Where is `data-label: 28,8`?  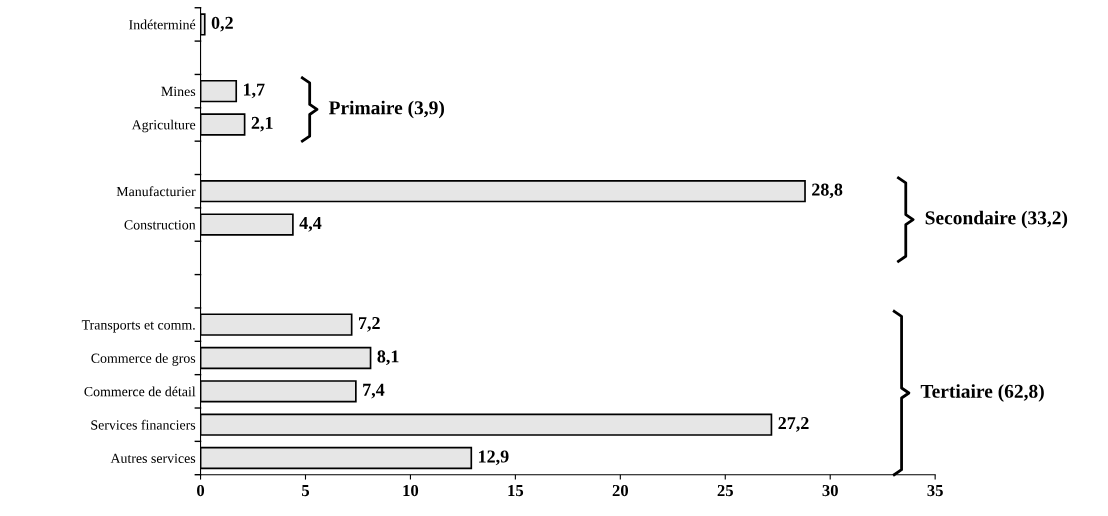
data-label: 28,8 is located at coordinates (827, 191).